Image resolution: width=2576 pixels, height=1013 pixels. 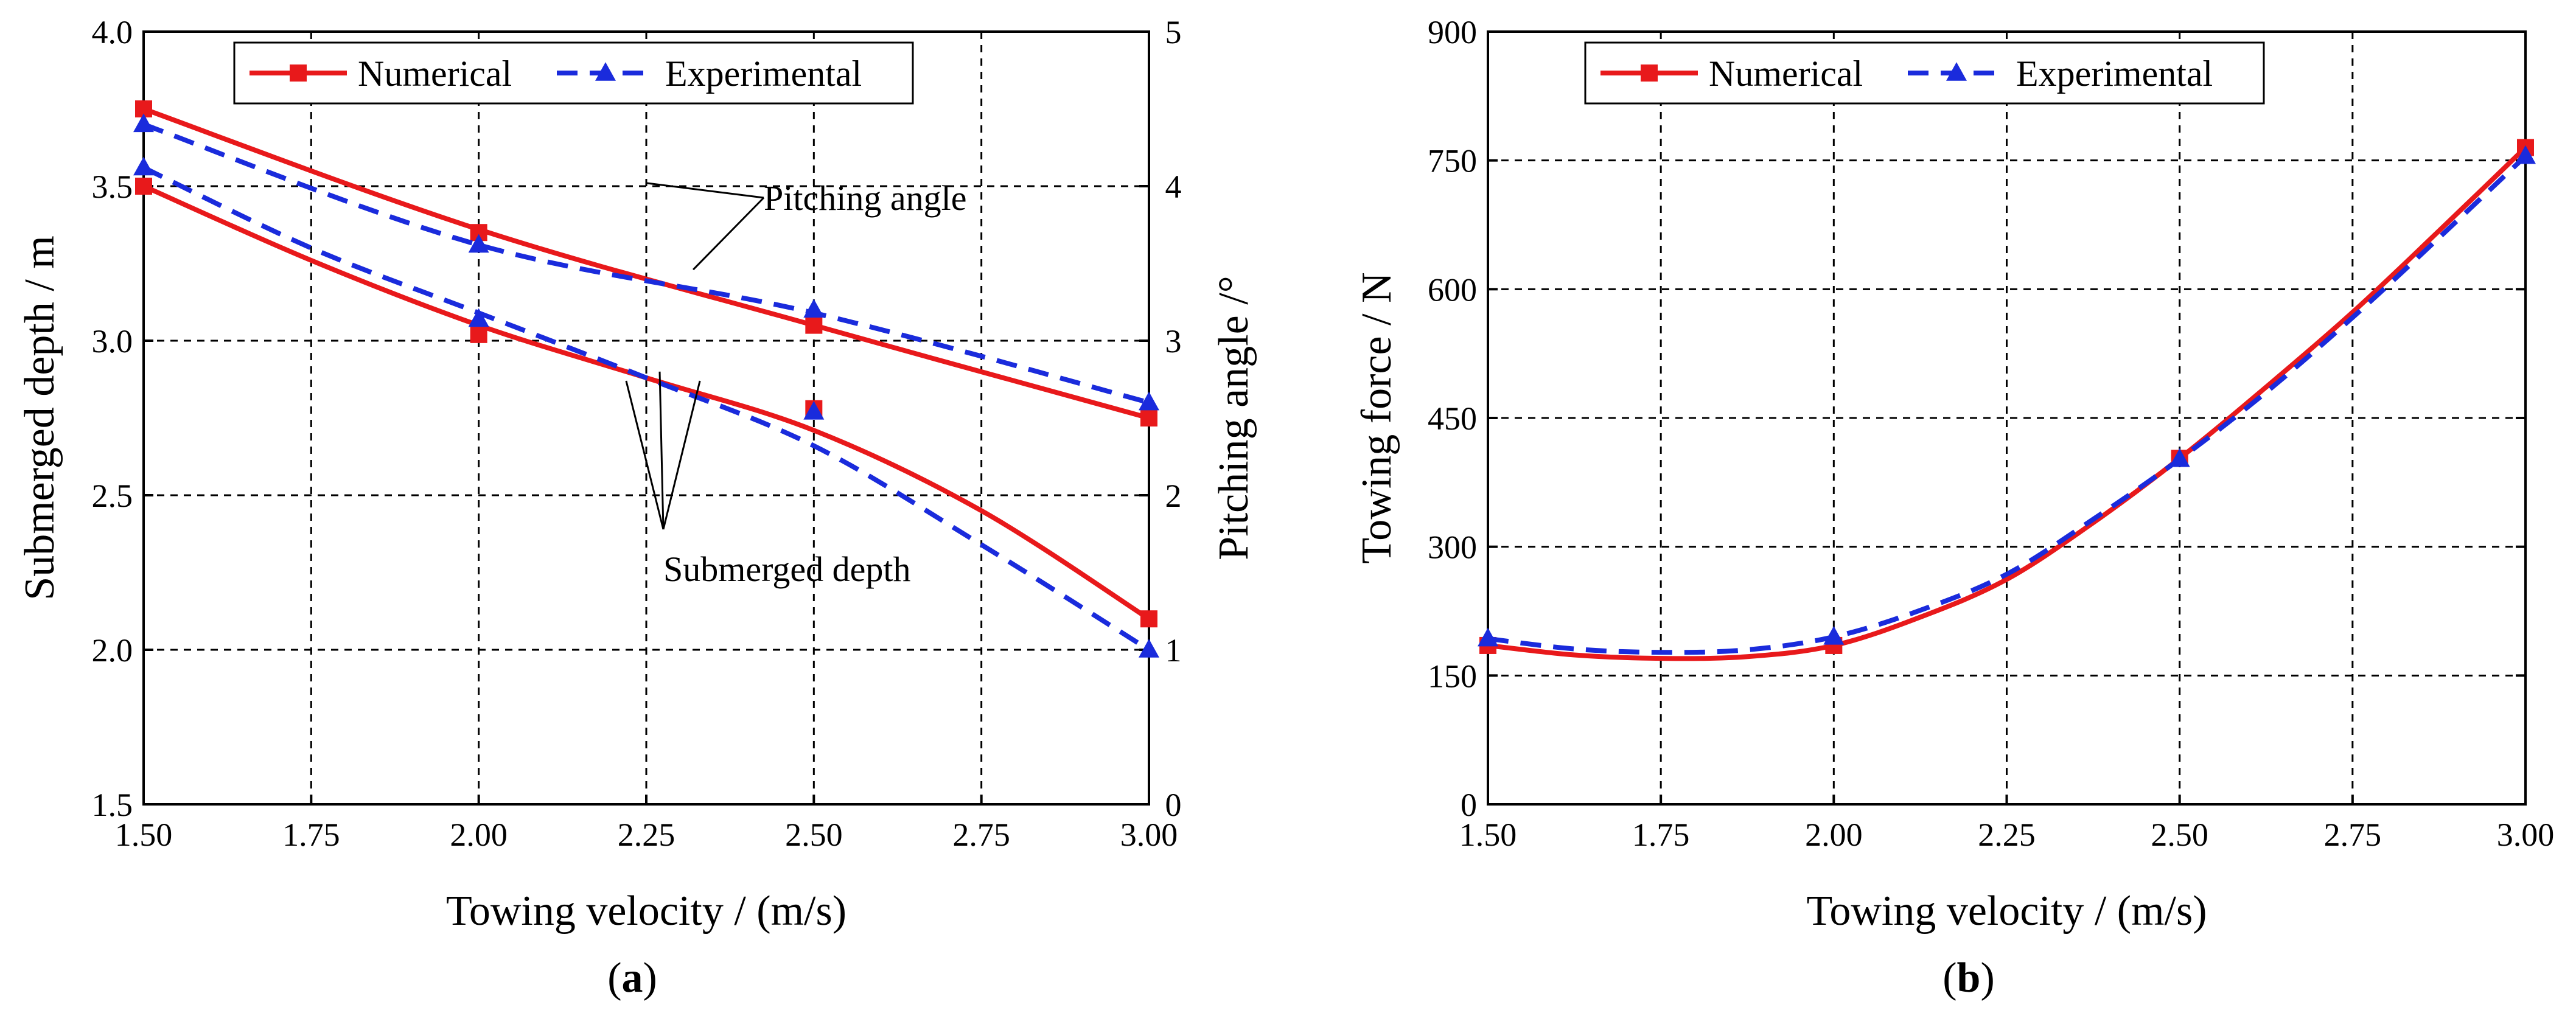 What do you see at coordinates (1452, 418) in the screenshot?
I see `y-tick-label: 450` at bounding box center [1452, 418].